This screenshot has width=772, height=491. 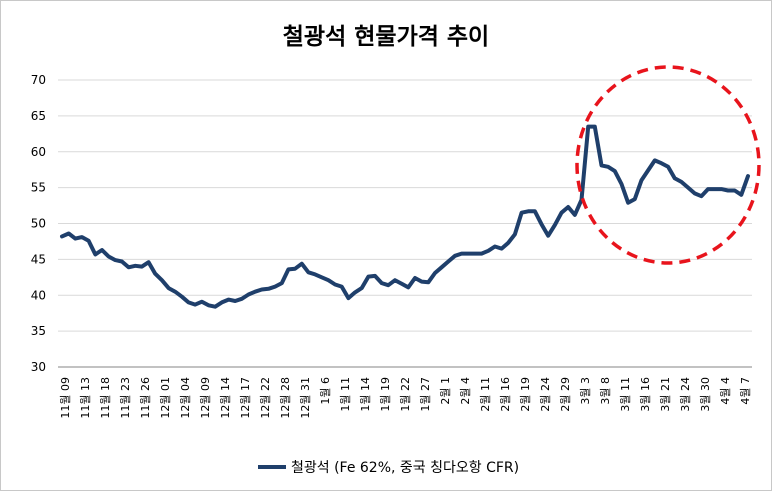 I want to click on chart-title: 철광석 현물가격 추이, so click(x=386, y=37).